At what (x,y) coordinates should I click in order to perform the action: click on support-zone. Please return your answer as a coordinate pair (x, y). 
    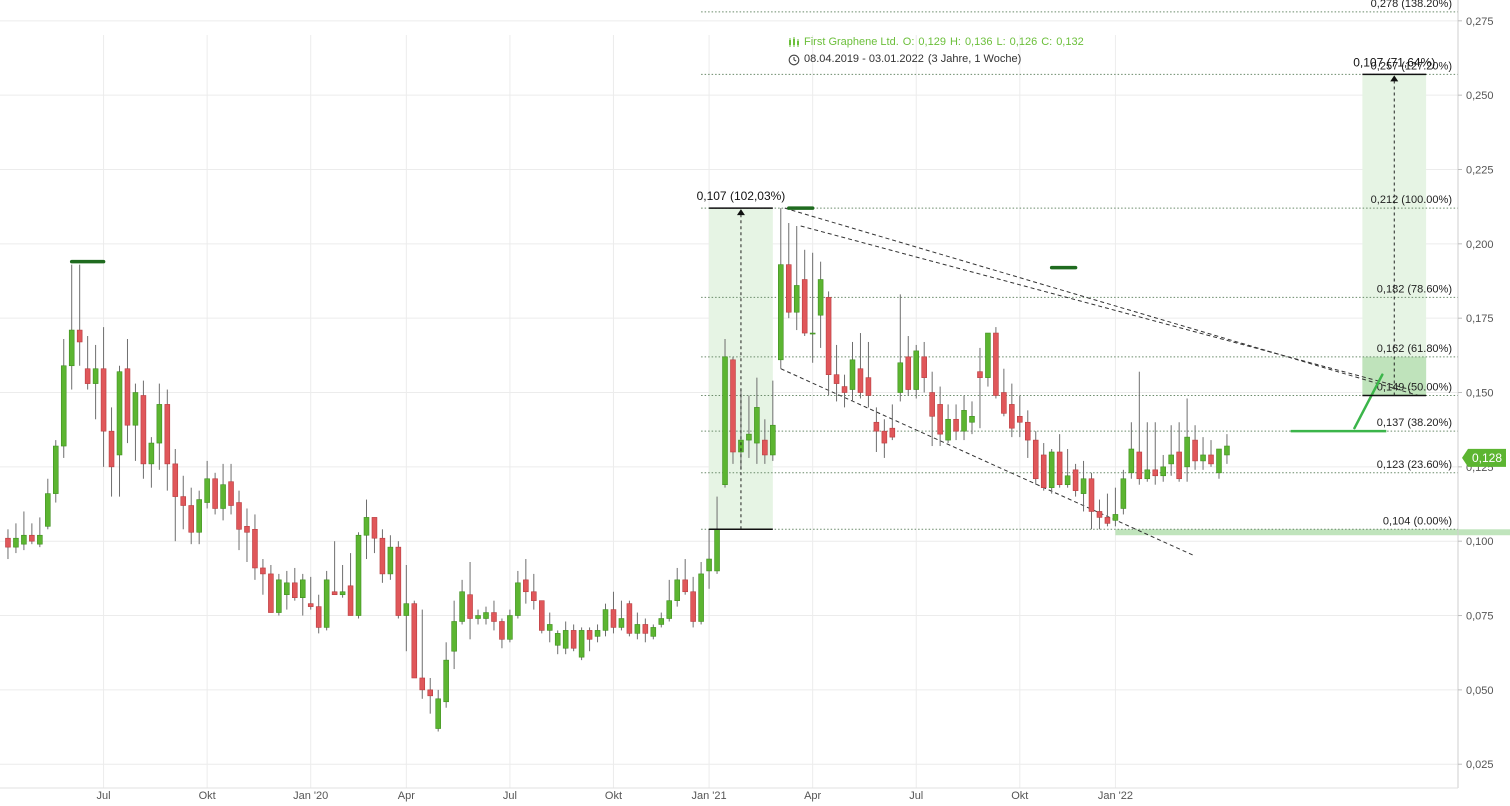
    Looking at the image, I should click on (1312, 532).